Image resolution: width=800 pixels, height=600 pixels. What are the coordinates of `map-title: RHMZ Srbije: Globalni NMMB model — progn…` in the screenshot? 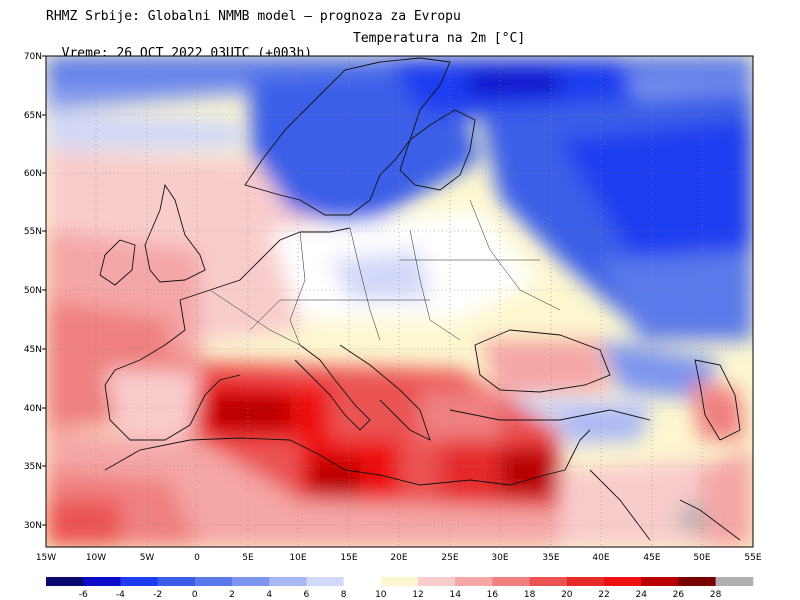 It's located at (253, 16).